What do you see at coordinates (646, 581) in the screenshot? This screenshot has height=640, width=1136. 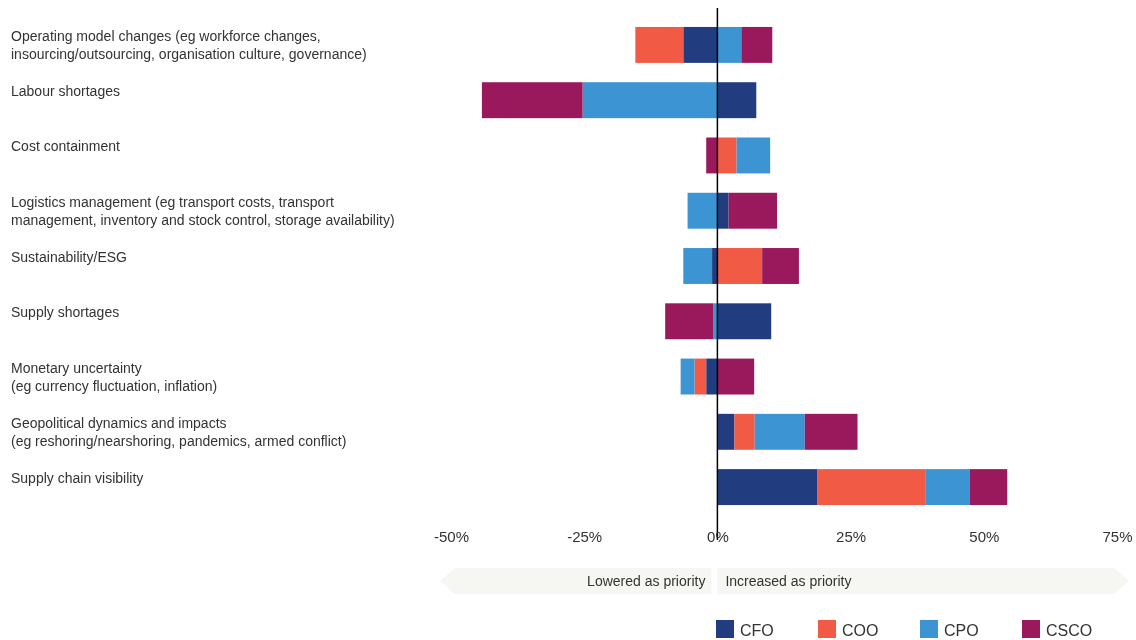 I see `text: Lowered as priority` at bounding box center [646, 581].